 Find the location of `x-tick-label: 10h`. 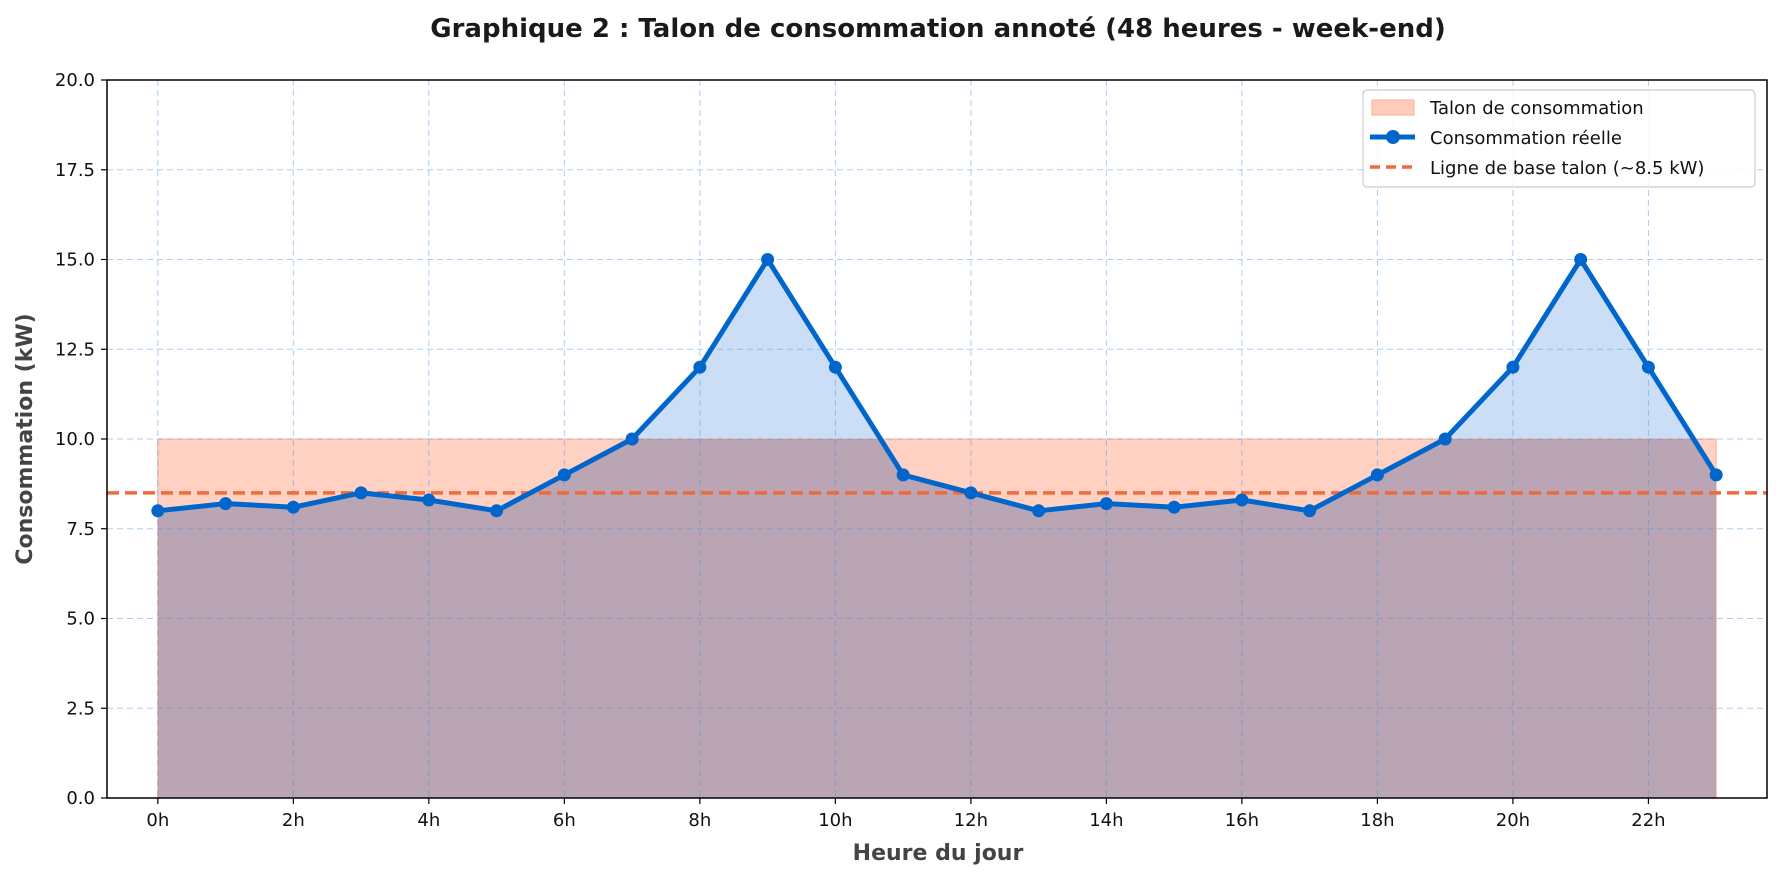

x-tick-label: 10h is located at coordinates (835, 820).